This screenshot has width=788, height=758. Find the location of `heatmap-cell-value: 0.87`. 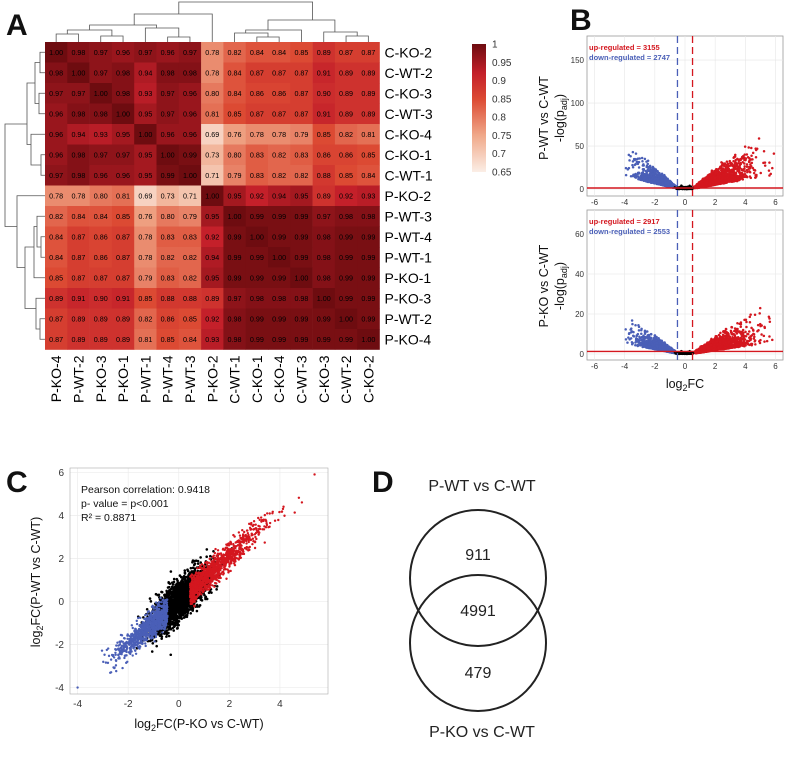

heatmap-cell-value: 0.87 is located at coordinates (301, 113).